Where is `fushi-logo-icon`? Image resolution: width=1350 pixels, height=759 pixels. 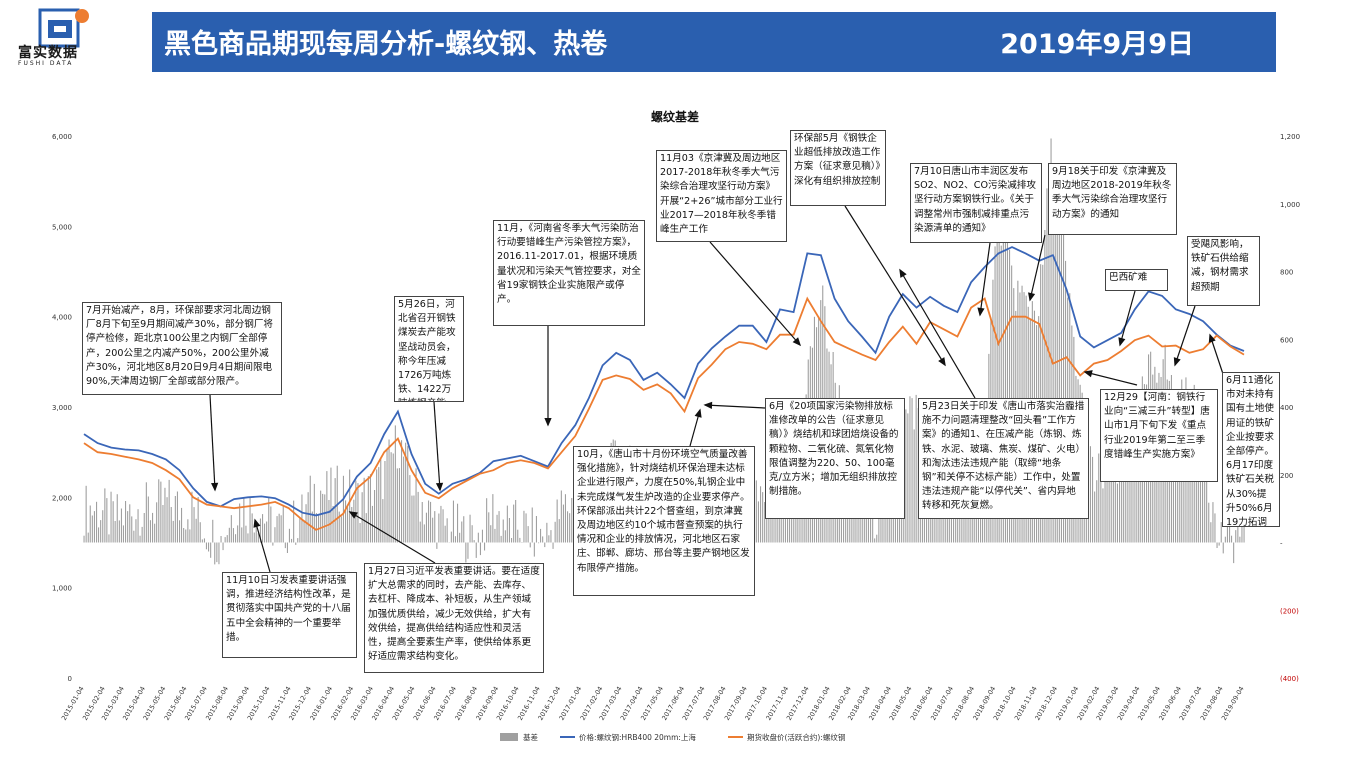
fushi-logo-icon is located at coordinates (63, 28).